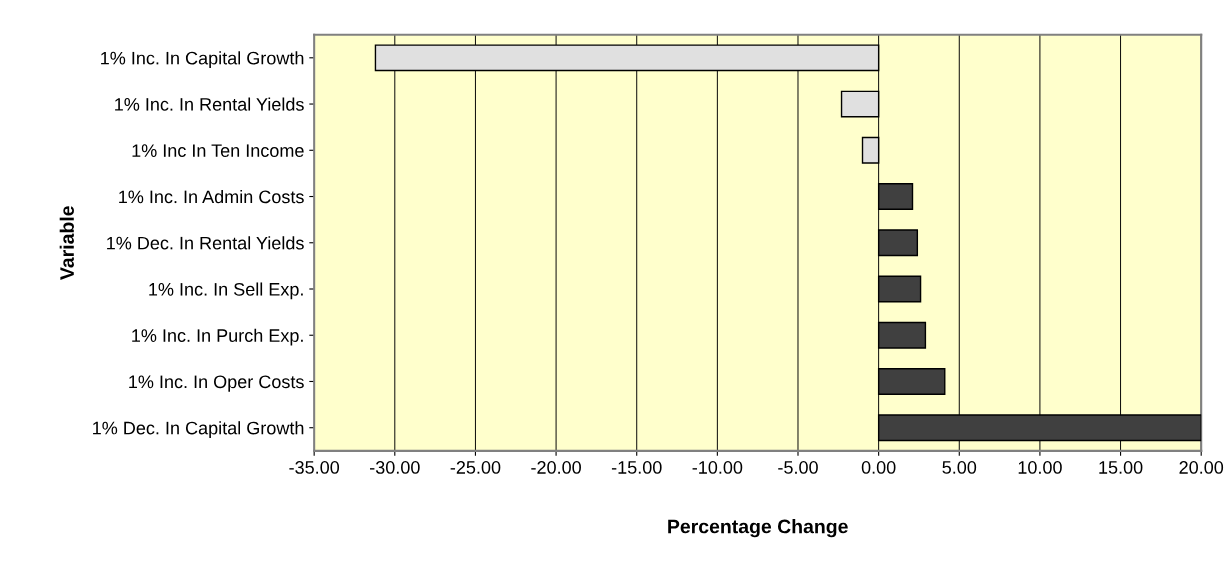 This screenshot has height=578, width=1232. I want to click on x-tick-label: 20.00, so click(1201, 467).